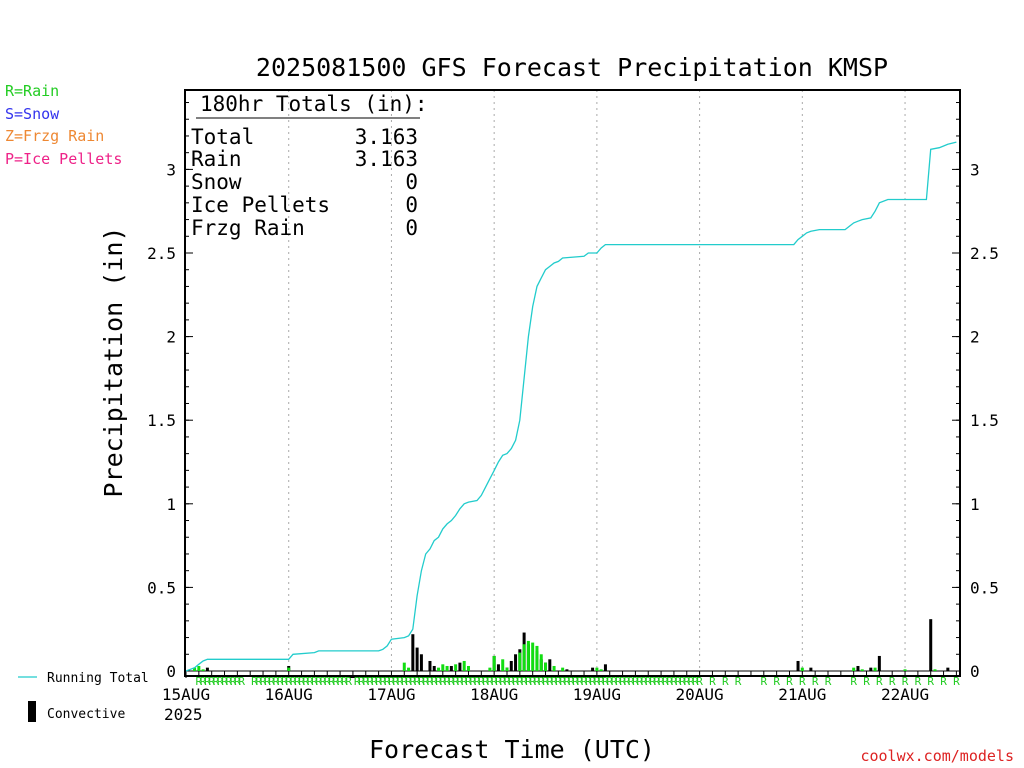 Image resolution: width=1024 pixels, height=768 pixels. I want to click on totals-label-frzg-rain: Frzg Rain, so click(248, 228).